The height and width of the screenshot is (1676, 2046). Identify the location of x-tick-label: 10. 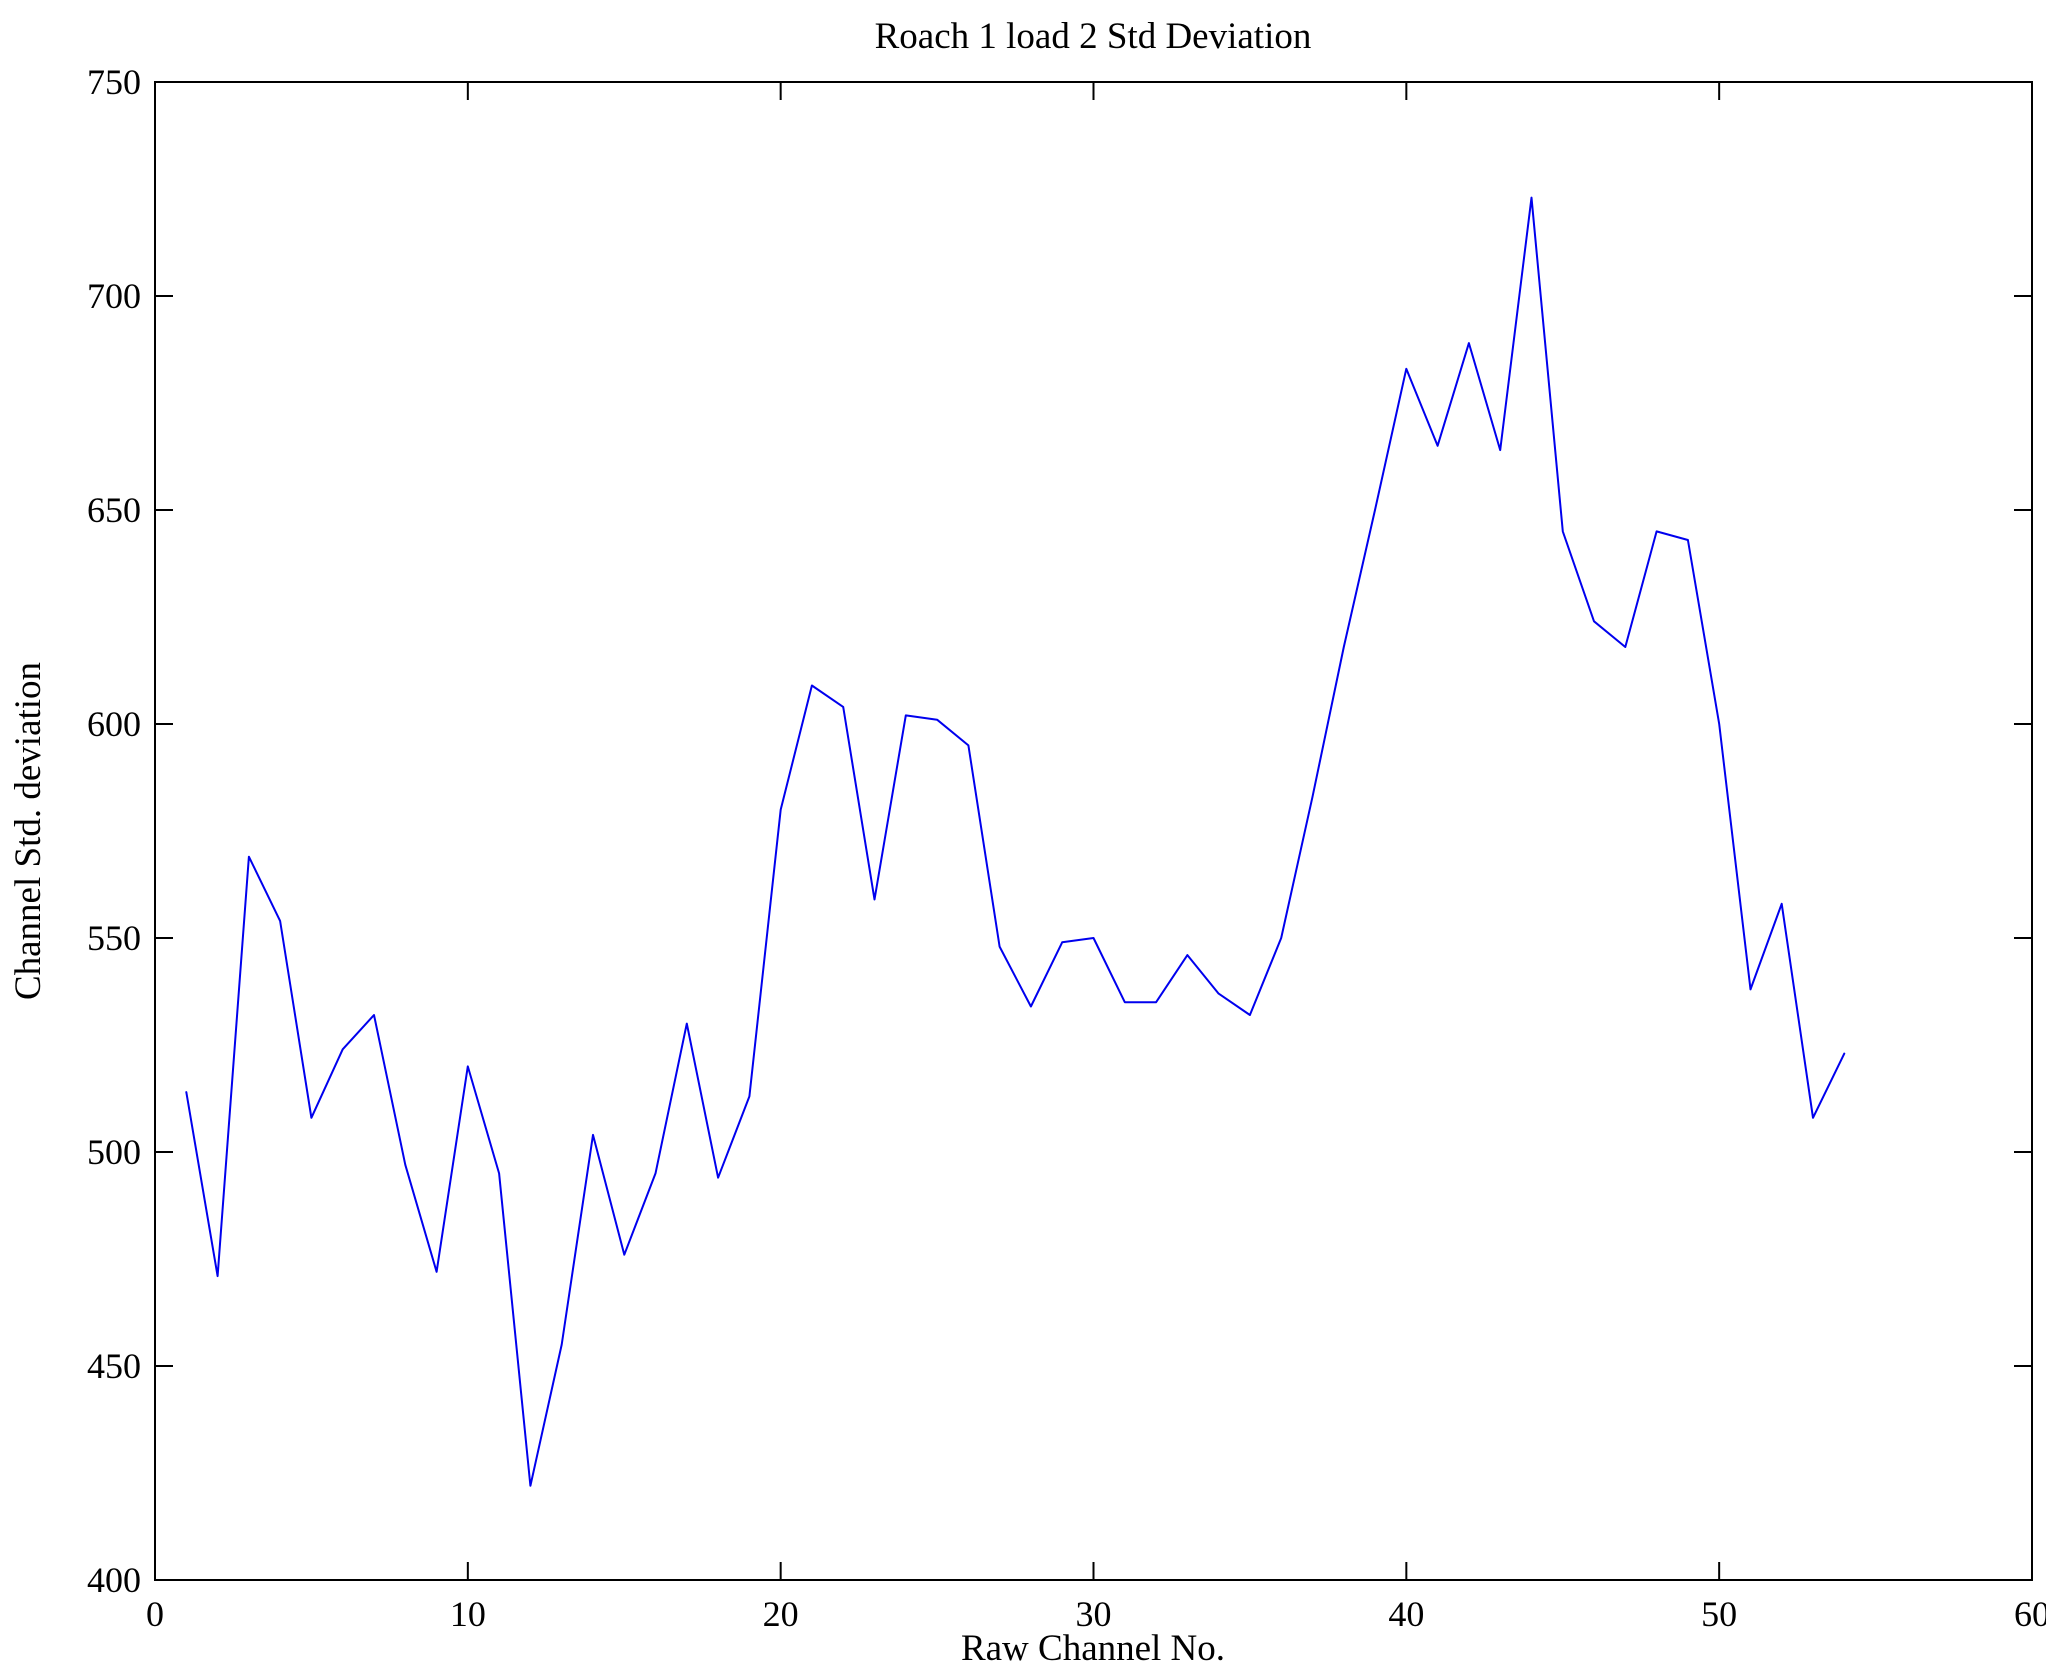
(468, 1614).